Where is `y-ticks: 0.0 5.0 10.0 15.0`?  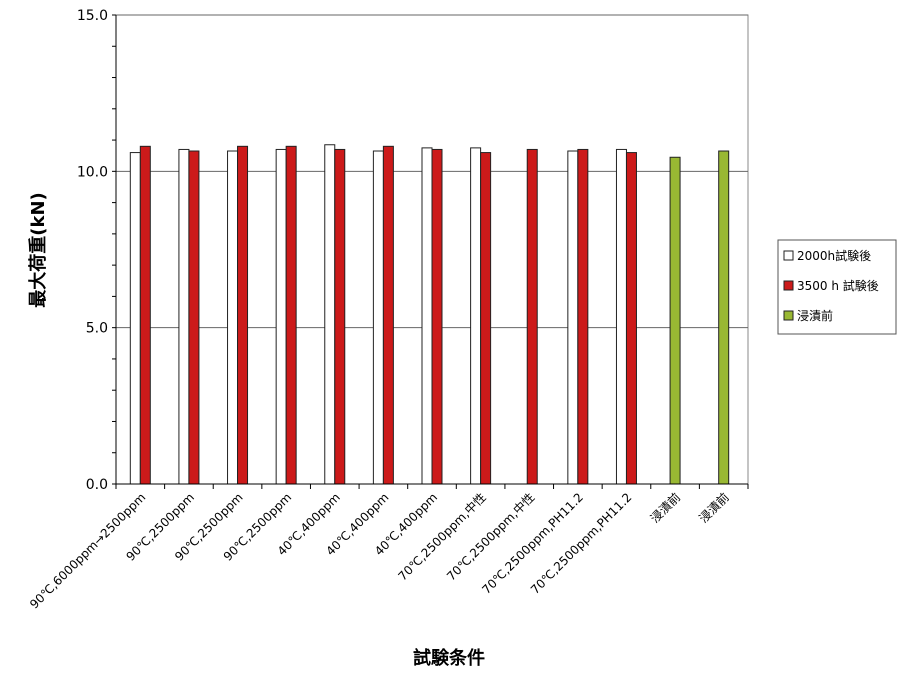
y-ticks: 0.0 5.0 10.0 15.0 is located at coordinates (96, 250).